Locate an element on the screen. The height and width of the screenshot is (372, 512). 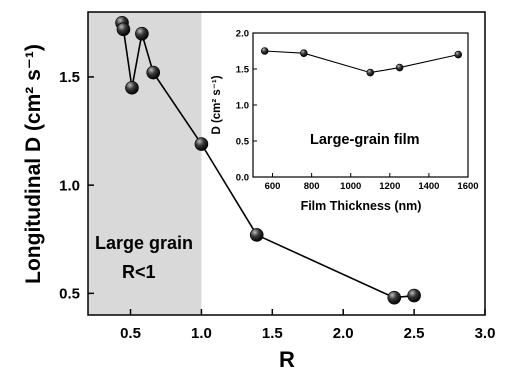
x-tick-label: 800 is located at coordinates (312, 186).